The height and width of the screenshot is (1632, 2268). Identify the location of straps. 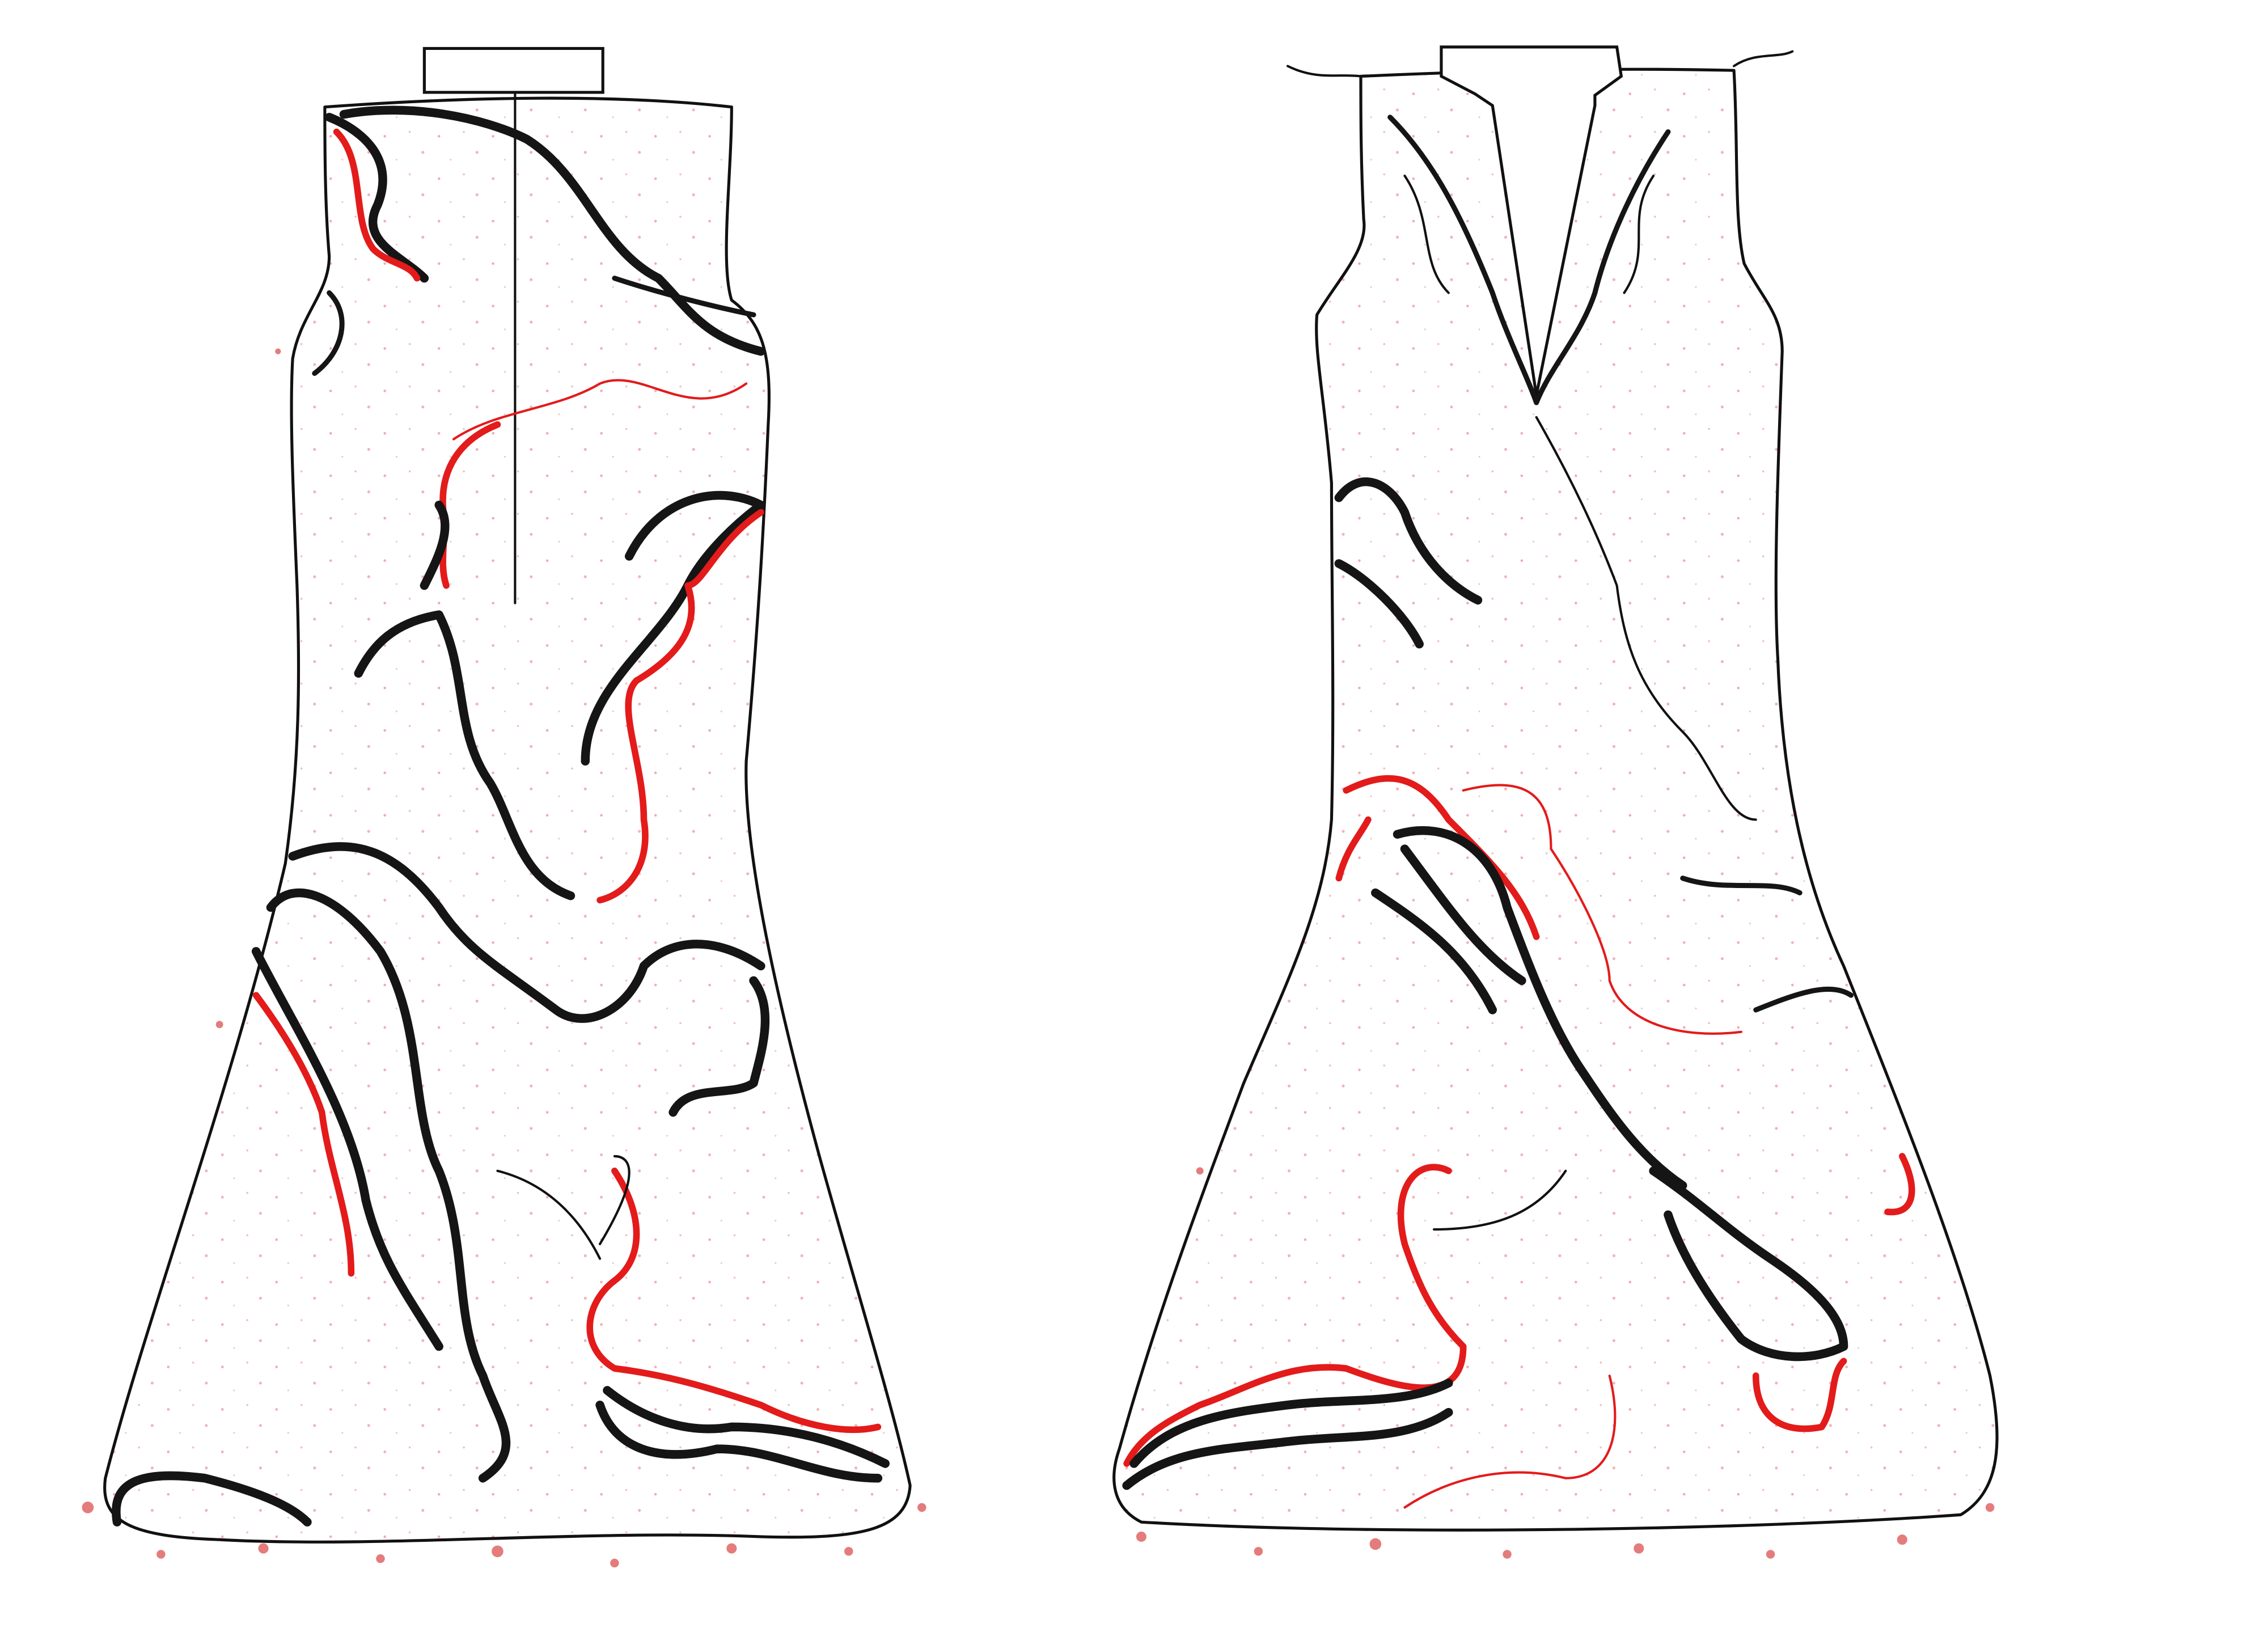
(1540, 64).